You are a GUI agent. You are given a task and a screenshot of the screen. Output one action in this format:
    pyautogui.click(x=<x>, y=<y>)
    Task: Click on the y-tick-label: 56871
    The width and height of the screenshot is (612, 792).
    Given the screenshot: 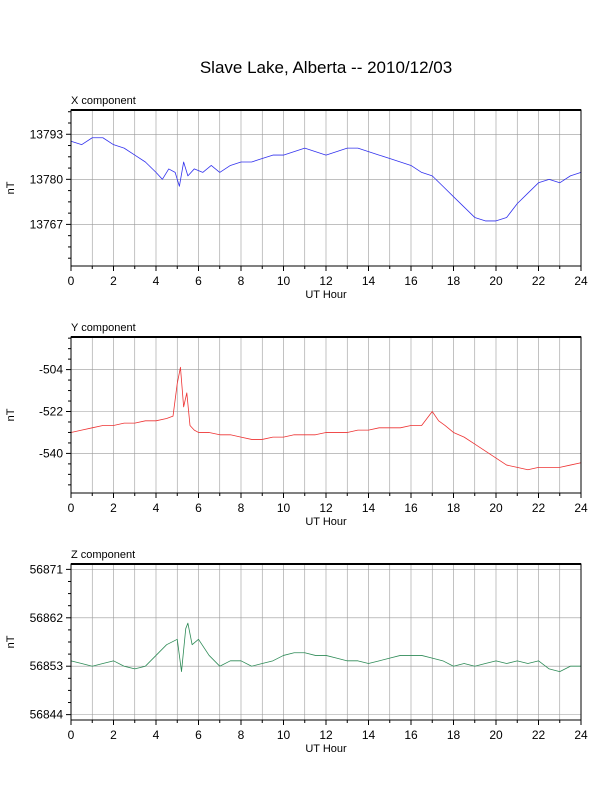 What is the action you would take?
    pyautogui.click(x=47, y=569)
    